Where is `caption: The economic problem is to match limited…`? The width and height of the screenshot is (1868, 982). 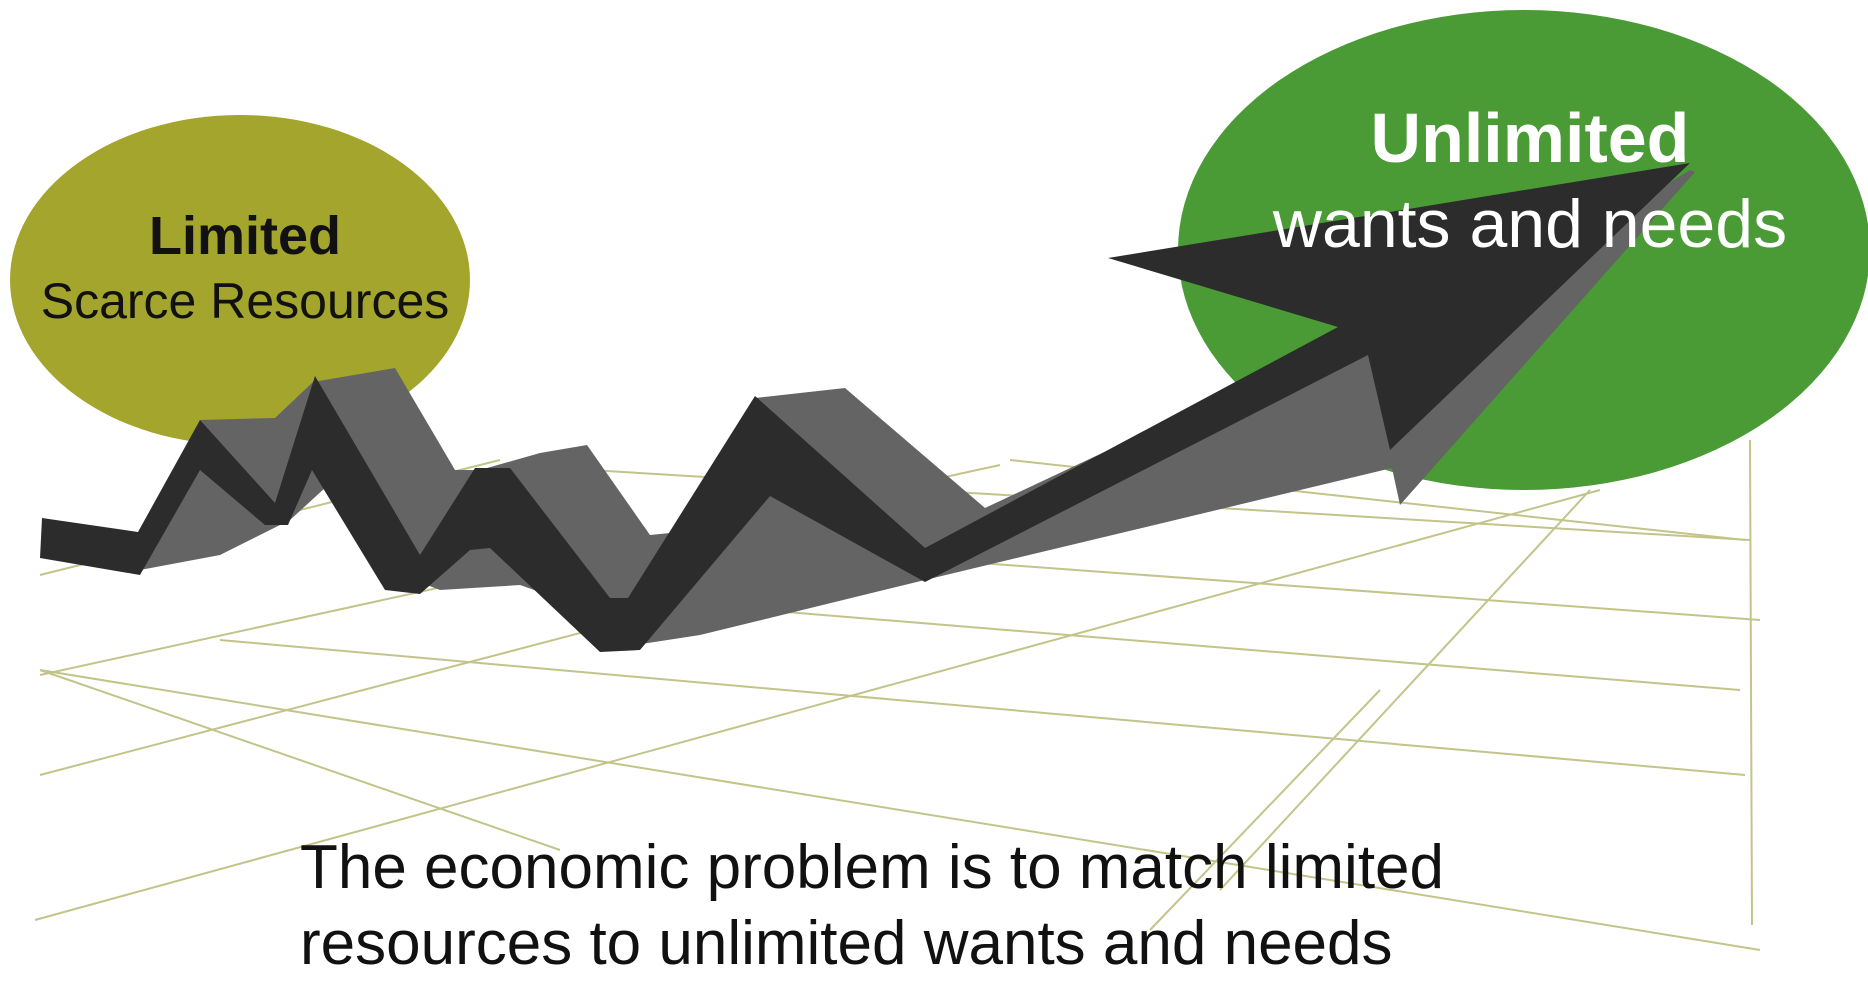 caption: The economic problem is to match limited… is located at coordinates (950, 906).